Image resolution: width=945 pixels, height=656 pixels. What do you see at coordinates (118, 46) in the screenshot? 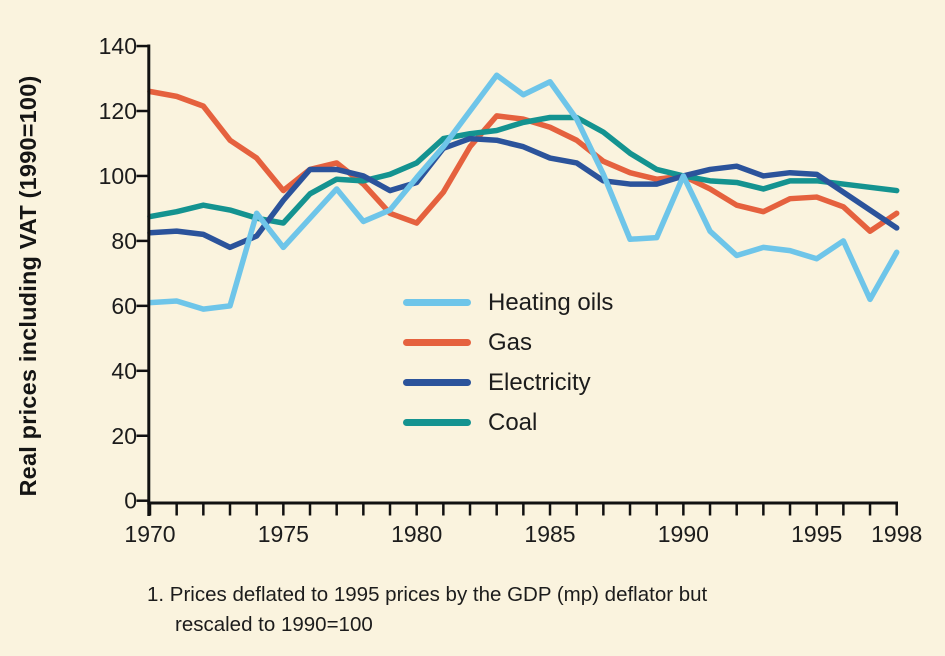
I see `y-tick-label: 140` at bounding box center [118, 46].